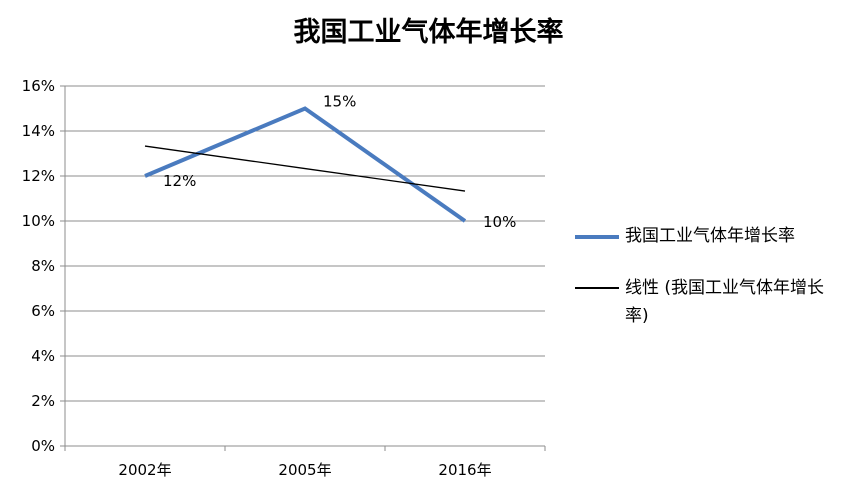 This screenshot has width=857, height=499. What do you see at coordinates (464, 470) in the screenshot?
I see `x-tick-label: 2016年` at bounding box center [464, 470].